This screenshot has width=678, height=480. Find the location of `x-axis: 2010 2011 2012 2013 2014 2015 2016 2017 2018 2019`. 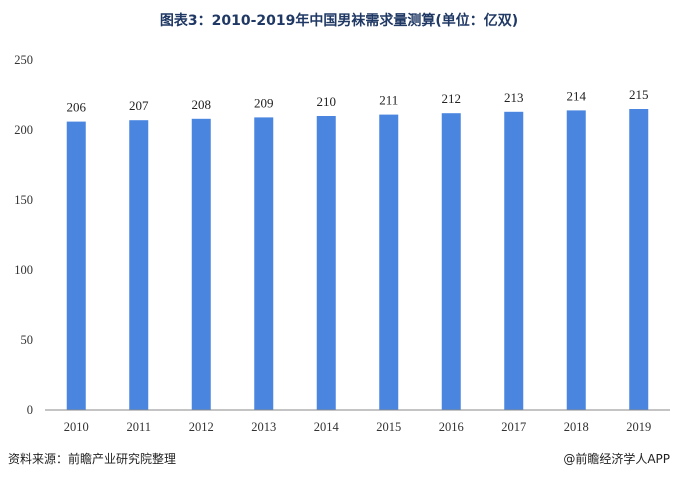

x-axis: 2010 2011 2012 2013 2014 2015 2016 2017 2018 2019 is located at coordinates (357, 421).